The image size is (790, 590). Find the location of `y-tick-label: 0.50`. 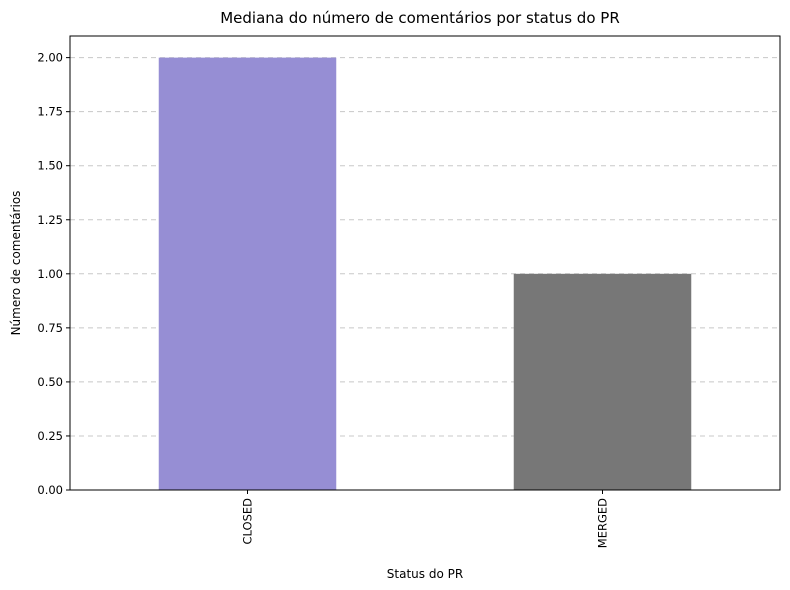

y-tick-label: 0.50 is located at coordinates (50, 382).